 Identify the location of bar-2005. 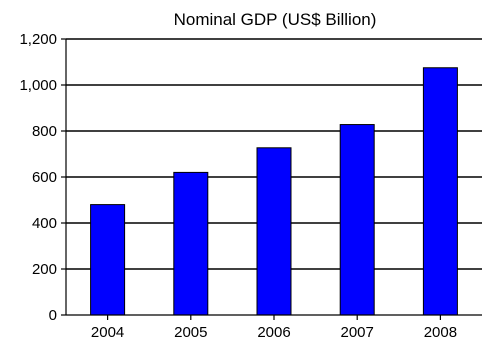
(191, 243).